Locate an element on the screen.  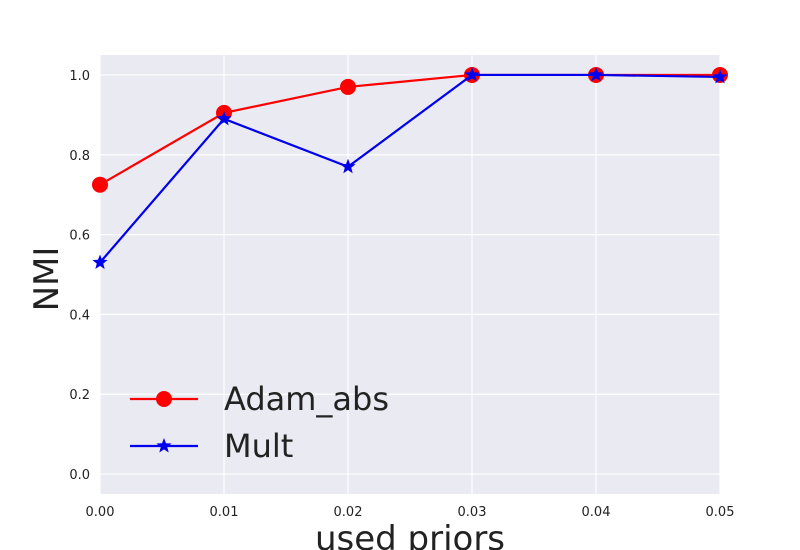
x-tick-label: 0.00 is located at coordinates (100, 512).